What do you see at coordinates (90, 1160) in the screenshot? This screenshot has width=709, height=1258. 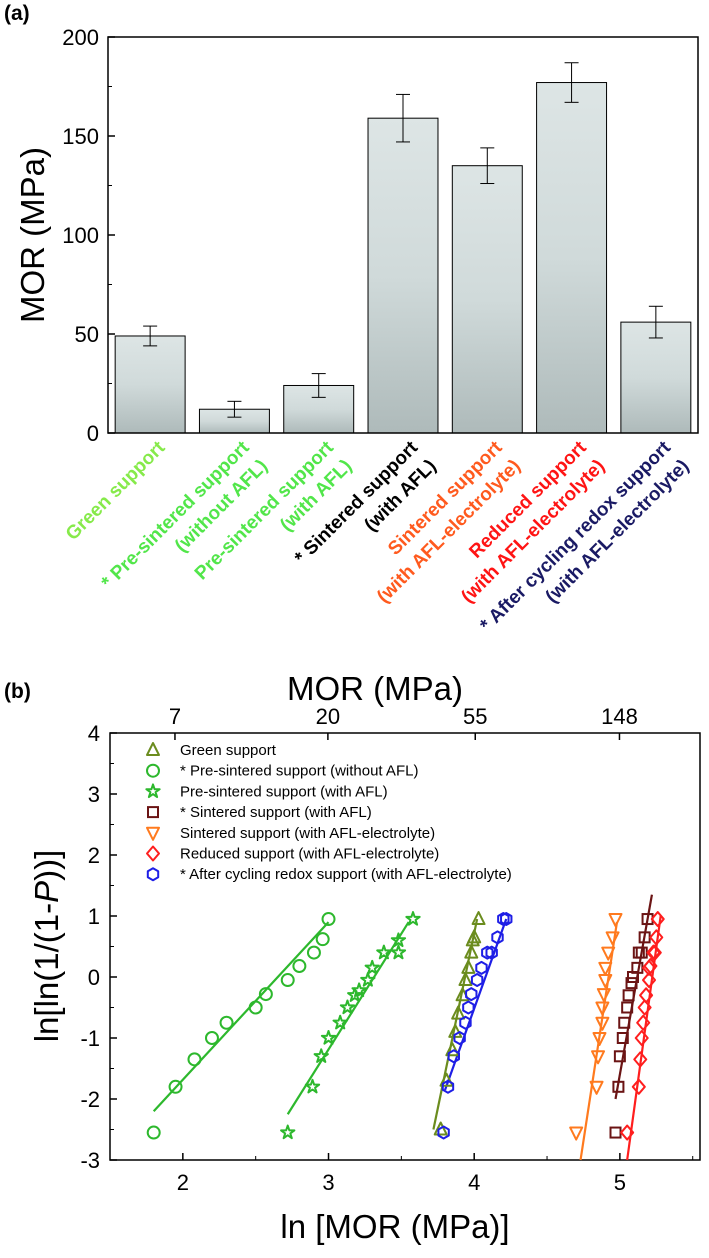 I see `y-tick-label--3: -3` at bounding box center [90, 1160].